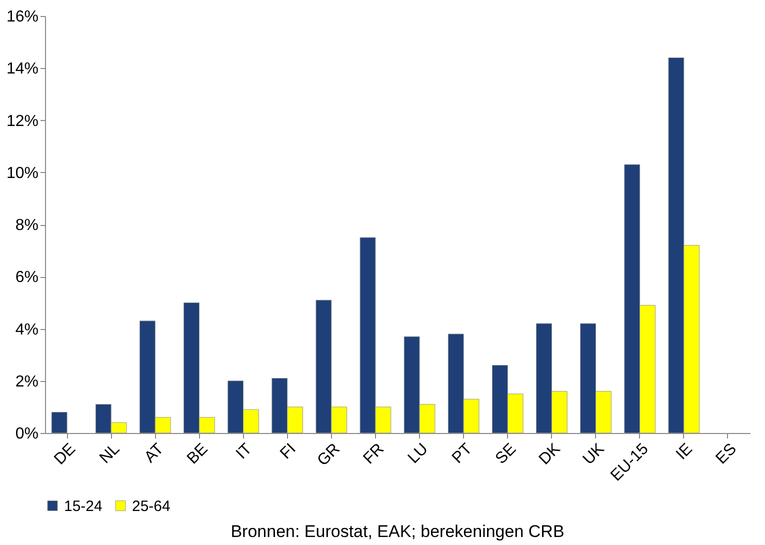 This screenshot has height=545, width=765. Describe the element at coordinates (329, 455) in the screenshot. I see `x-tick-label: GR` at that location.